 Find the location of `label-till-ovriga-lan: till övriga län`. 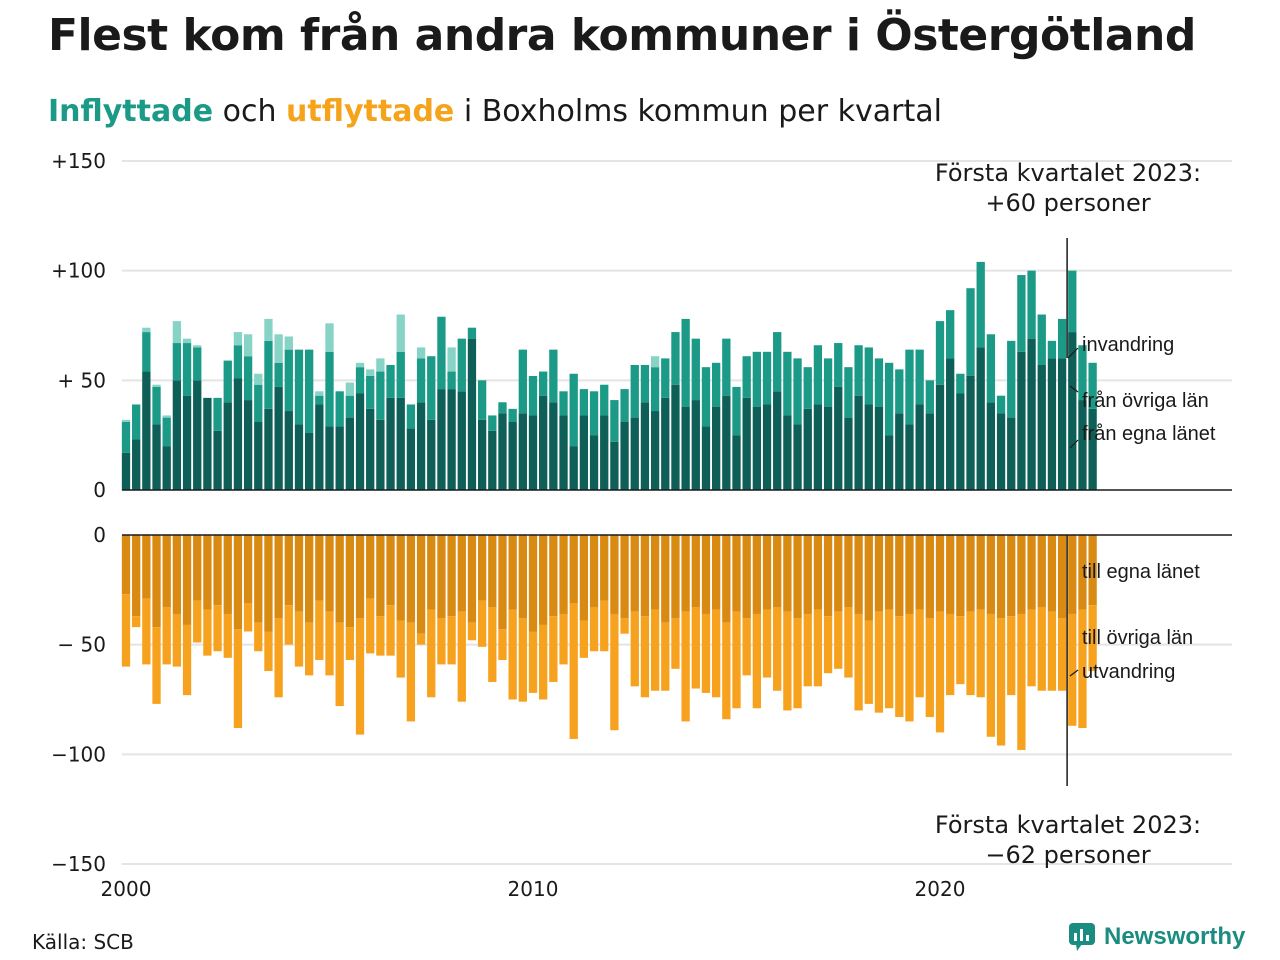

label-till-ovriga-lan: till övriga län is located at coordinates (1137, 638).